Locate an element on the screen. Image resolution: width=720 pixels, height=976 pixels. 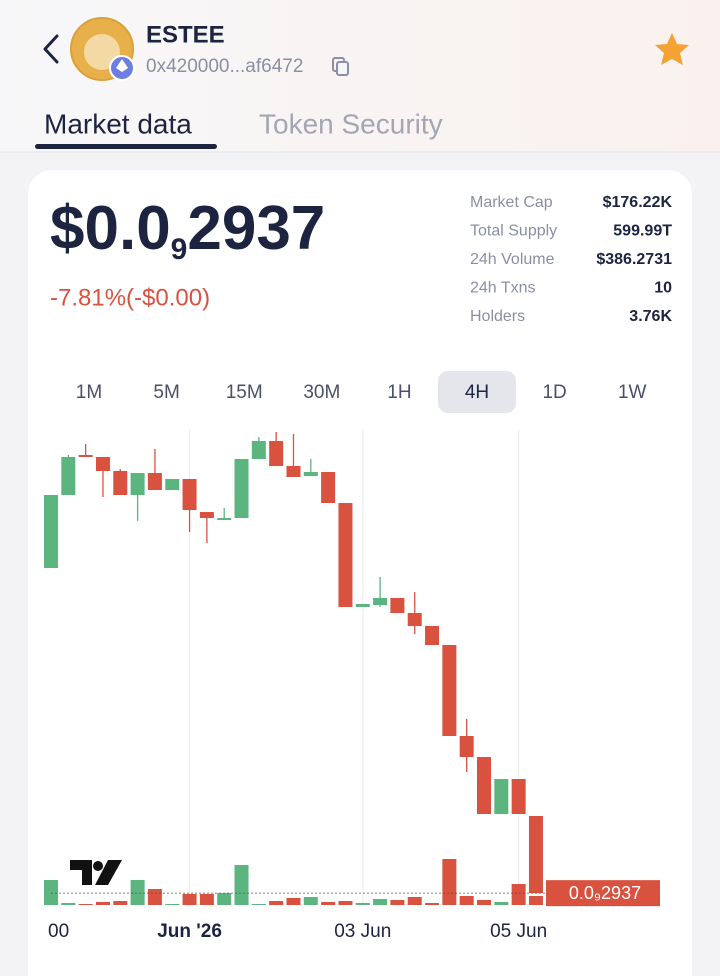
stat-label: 24h Volume is located at coordinates (512, 259).